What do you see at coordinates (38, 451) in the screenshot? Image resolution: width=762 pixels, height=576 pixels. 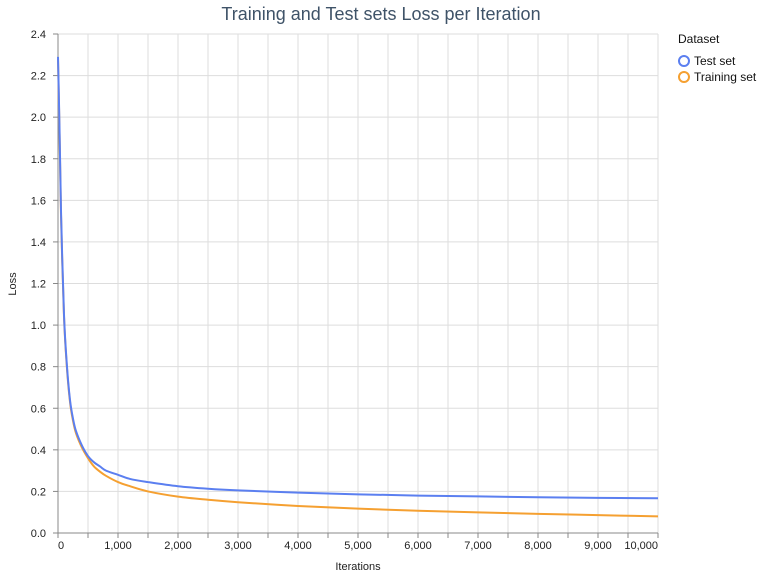 I see `y-tick-label: 0.4` at bounding box center [38, 451].